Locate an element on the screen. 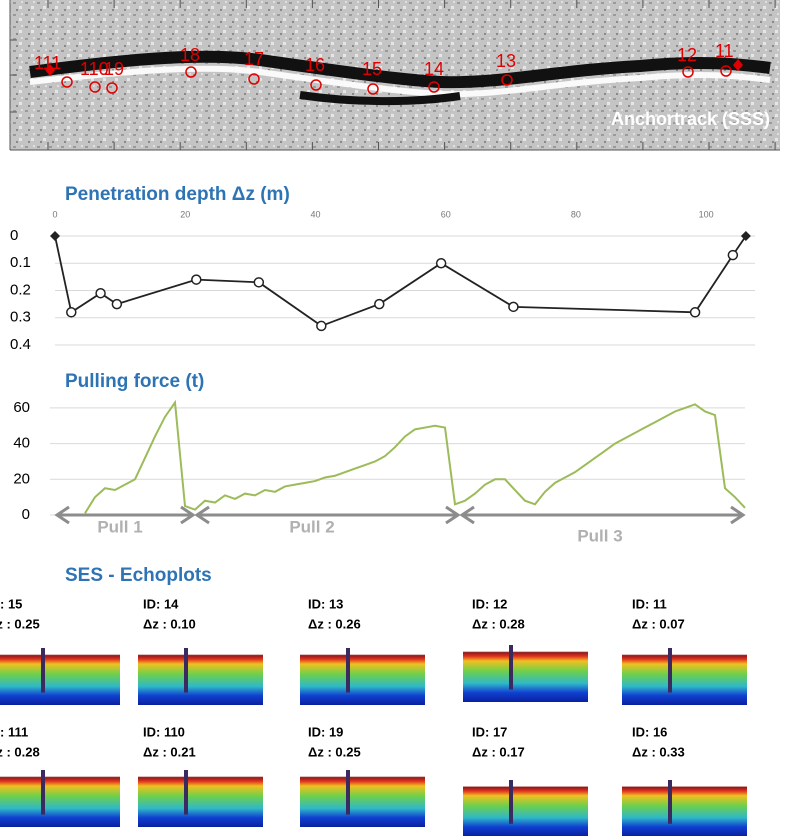 The image size is (795, 836). chart-title: Pulling force (t) is located at coordinates (134, 381).